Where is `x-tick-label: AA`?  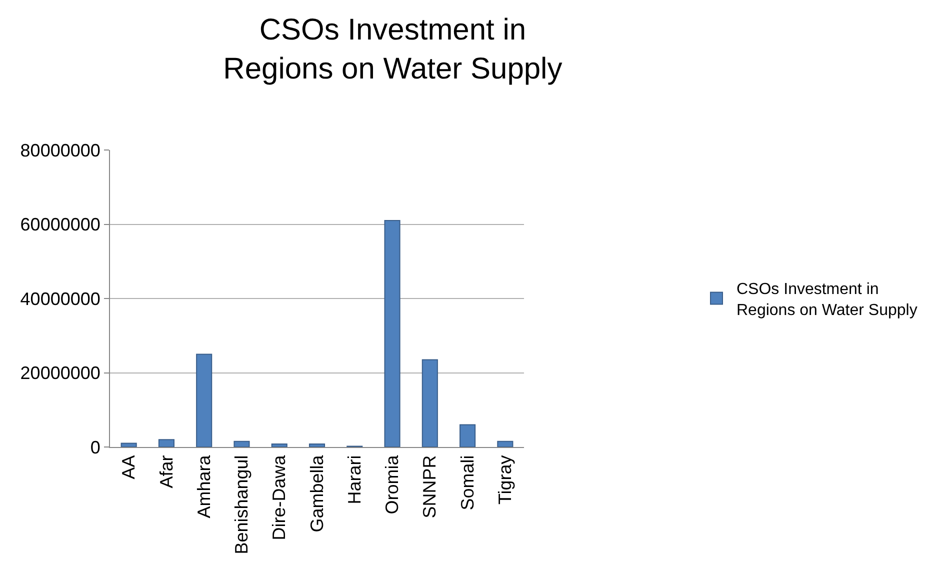 x-tick-label: AA is located at coordinates (128, 467).